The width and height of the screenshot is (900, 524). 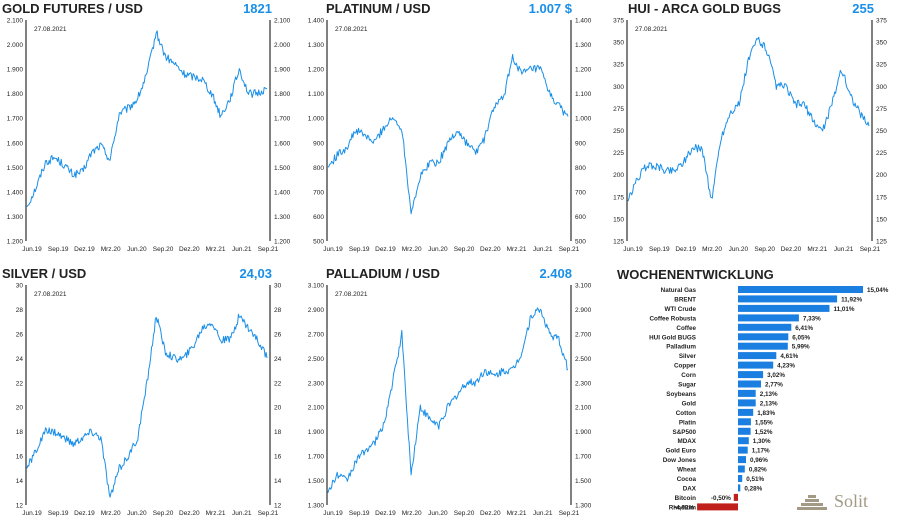 I want to click on y-tick-label-left: 16, so click(x=20, y=457).